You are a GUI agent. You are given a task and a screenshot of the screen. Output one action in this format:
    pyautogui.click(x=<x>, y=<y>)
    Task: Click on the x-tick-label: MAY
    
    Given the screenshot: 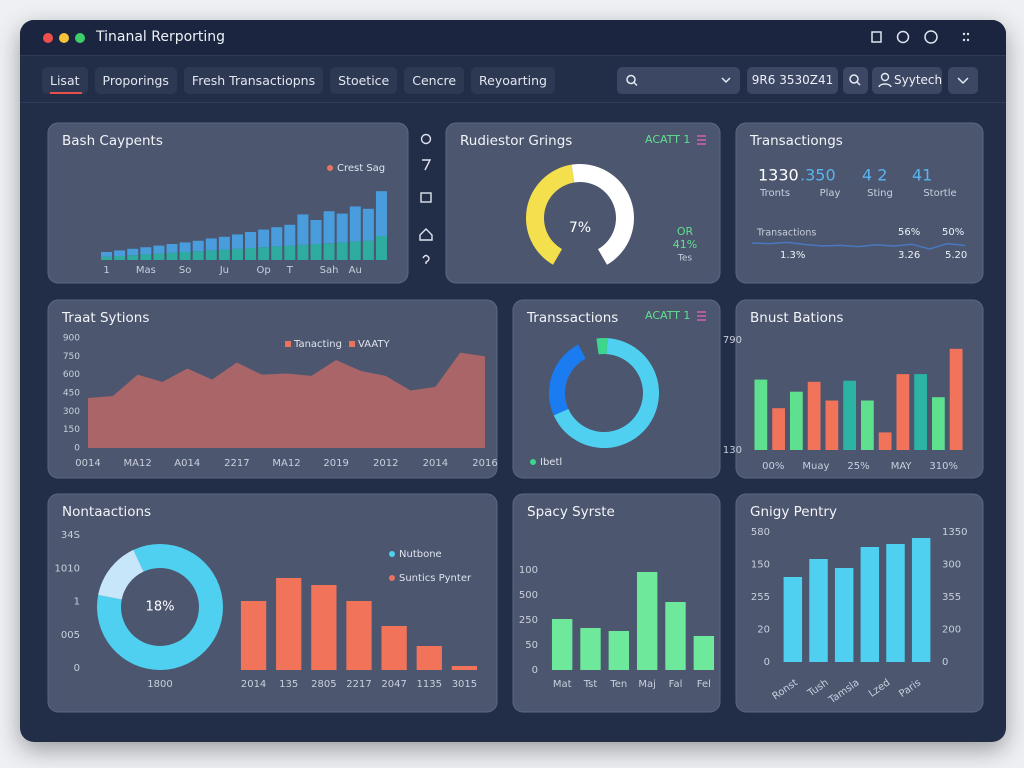 What is the action you would take?
    pyautogui.click(x=902, y=466)
    